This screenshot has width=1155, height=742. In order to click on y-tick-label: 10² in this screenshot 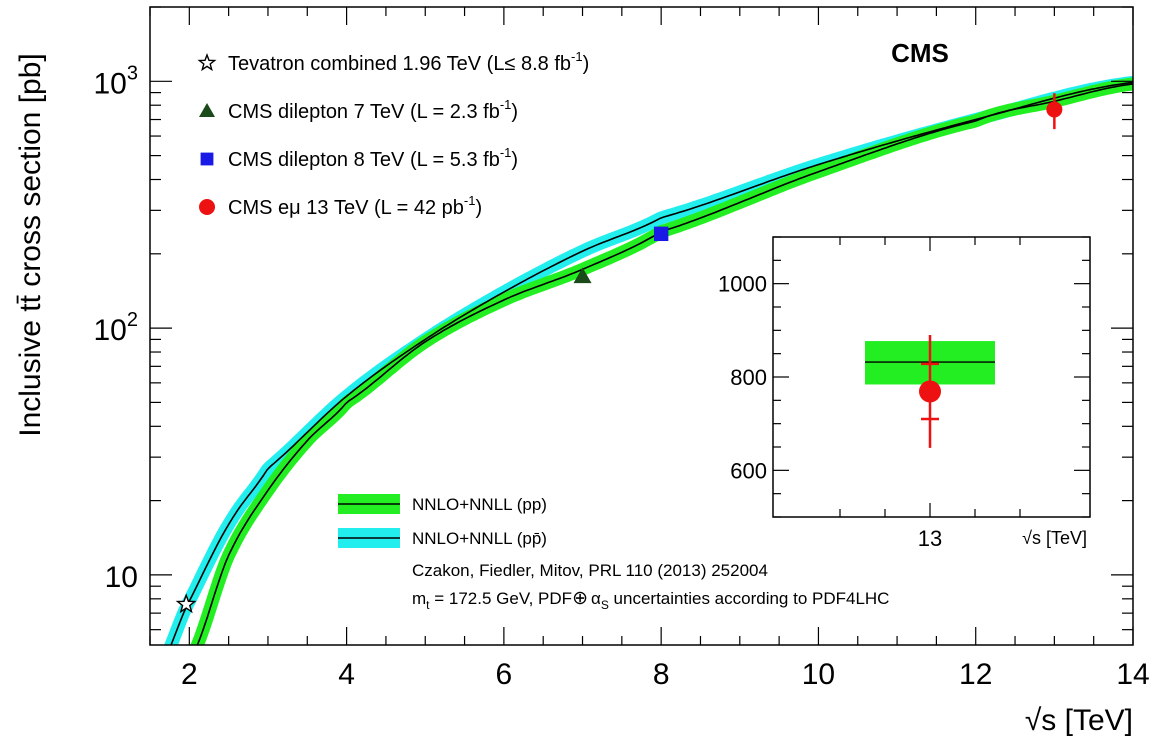, I will do `click(116, 328)`.